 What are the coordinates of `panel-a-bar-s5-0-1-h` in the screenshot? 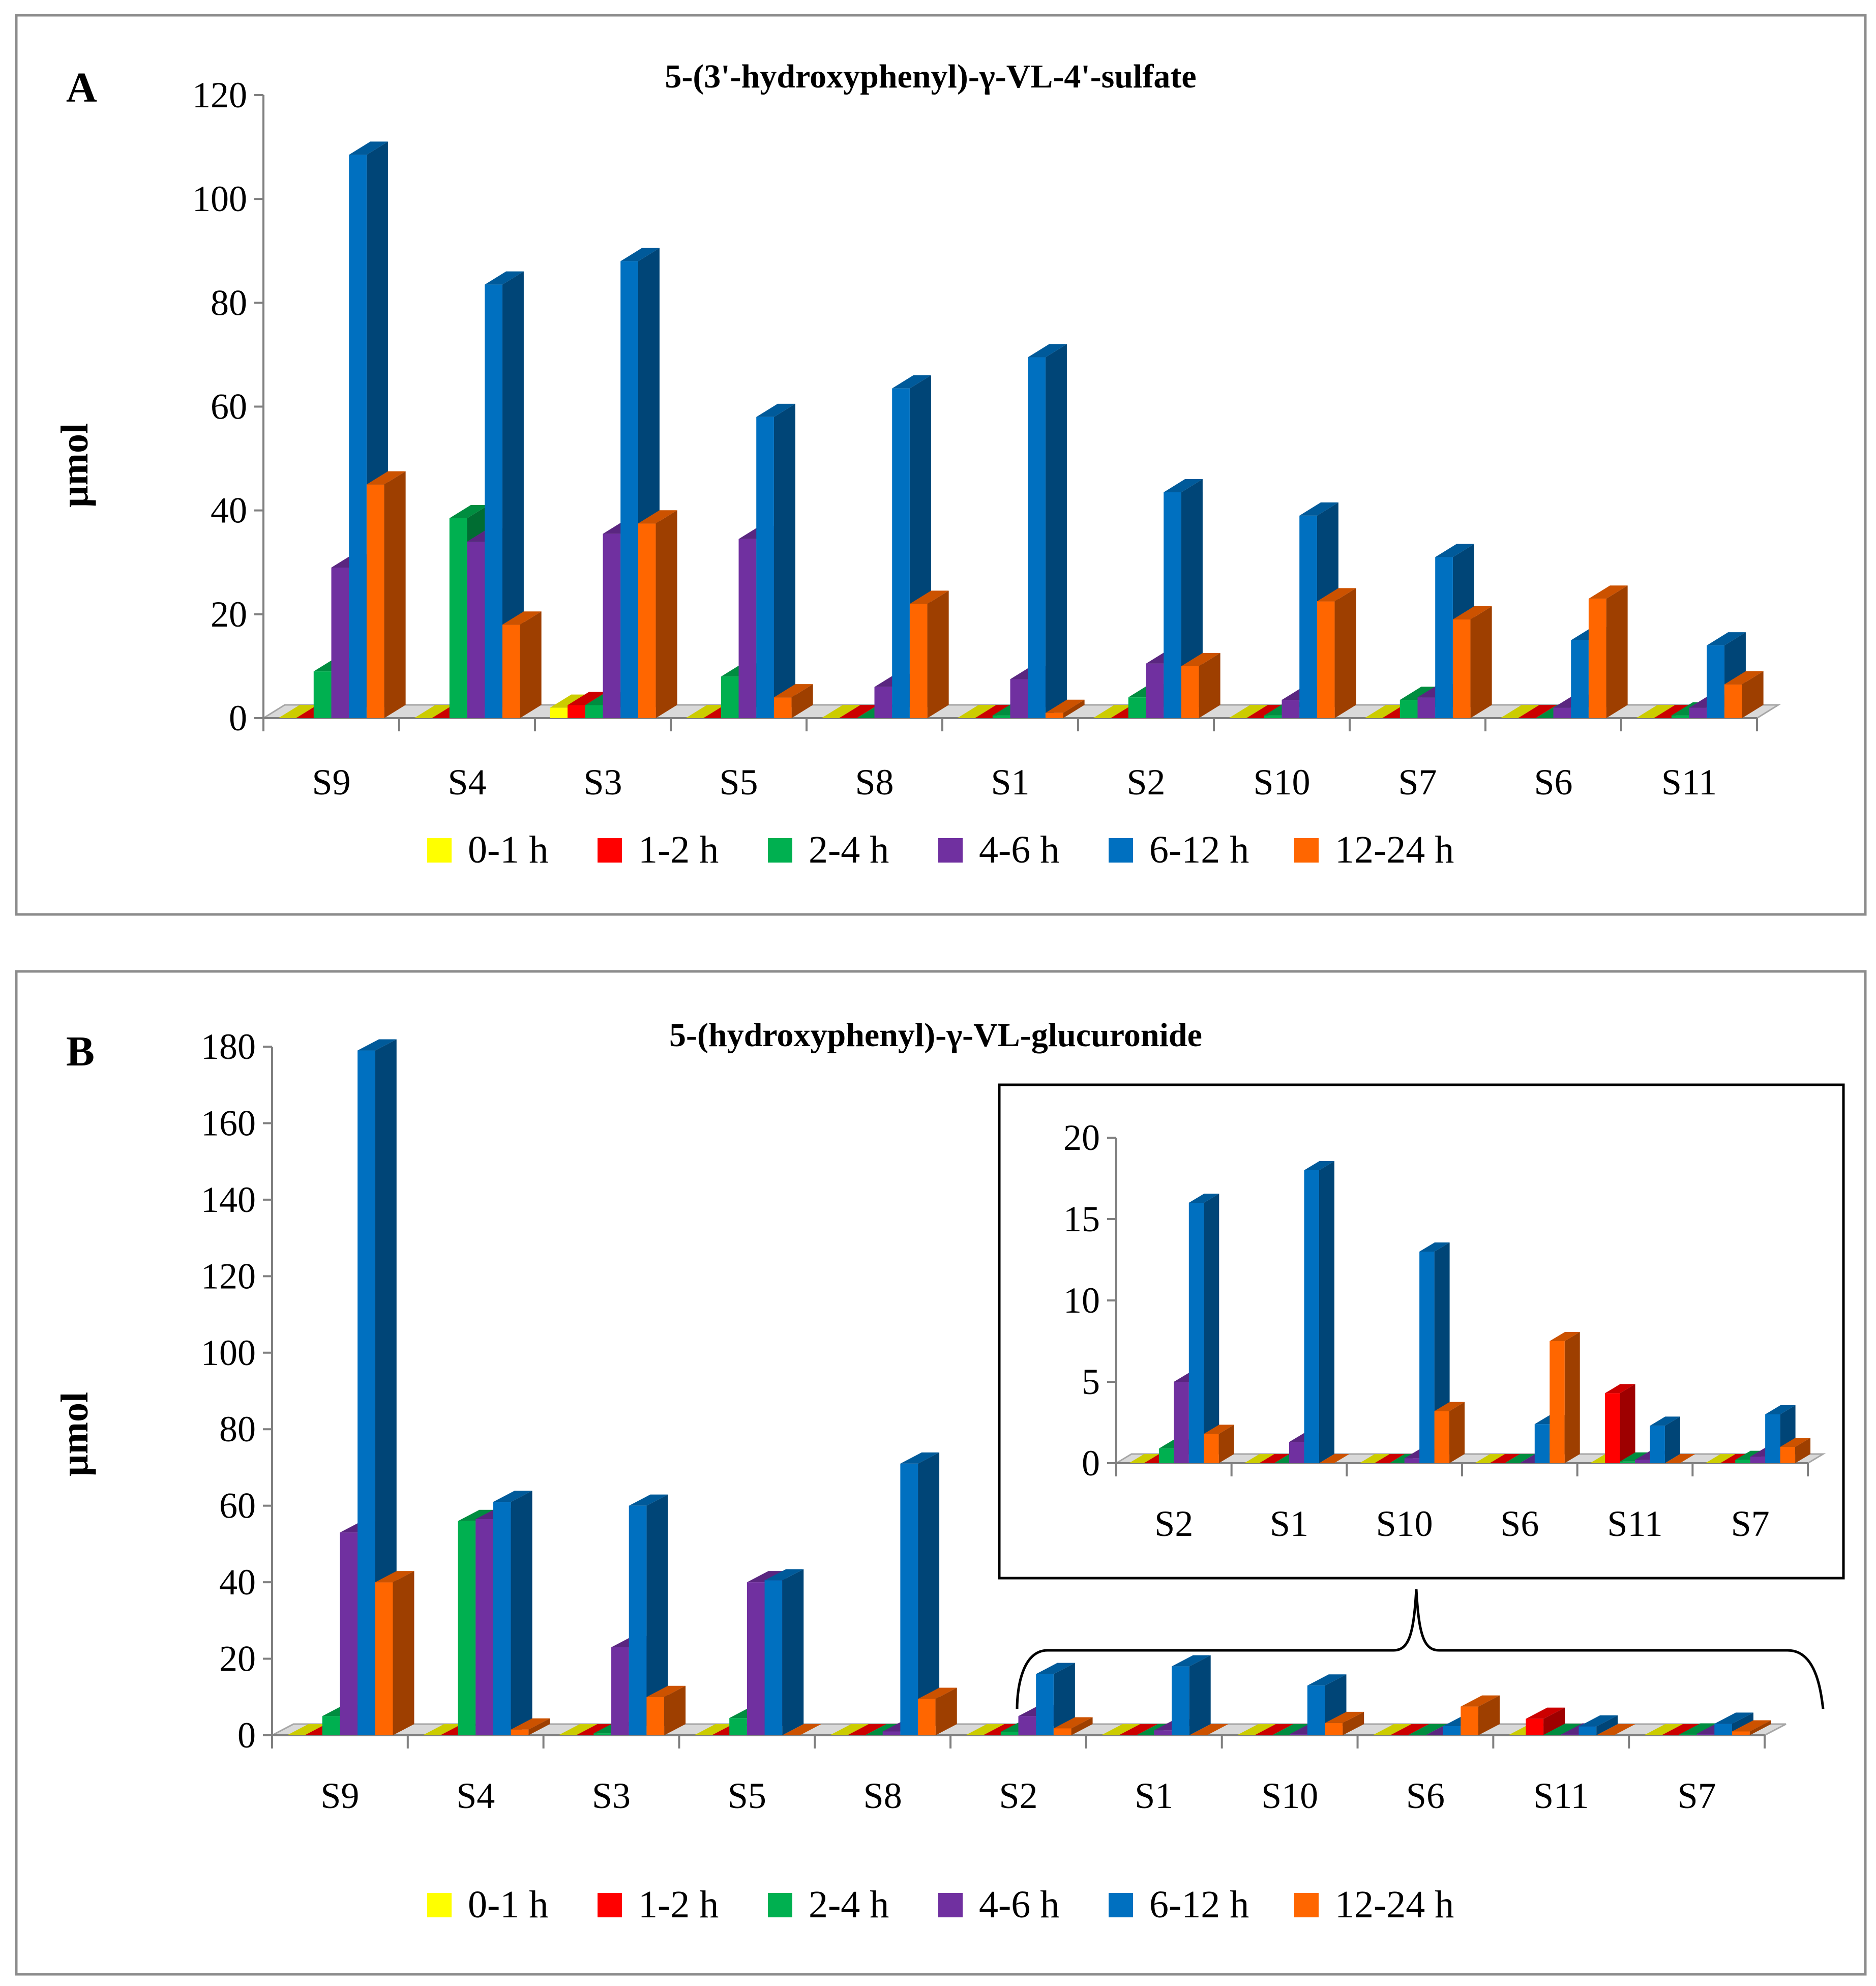 It's located at (706, 711).